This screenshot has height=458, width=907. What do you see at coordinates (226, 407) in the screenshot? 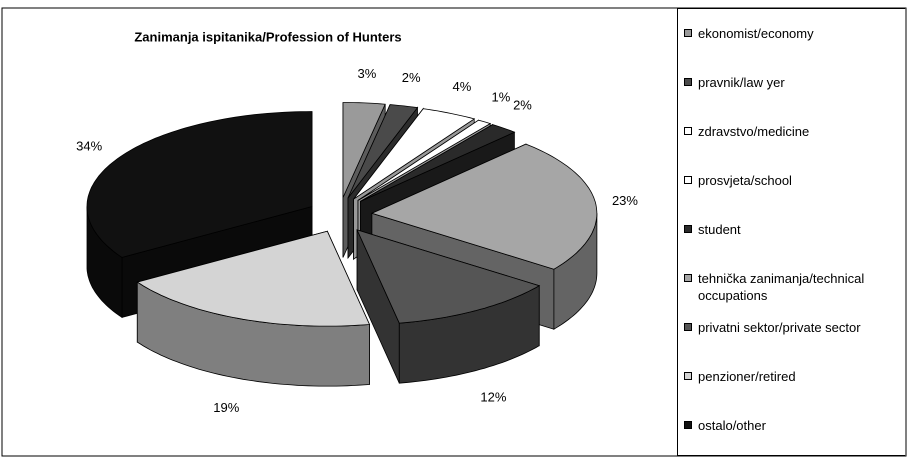
I see `data-label: 19%` at bounding box center [226, 407].